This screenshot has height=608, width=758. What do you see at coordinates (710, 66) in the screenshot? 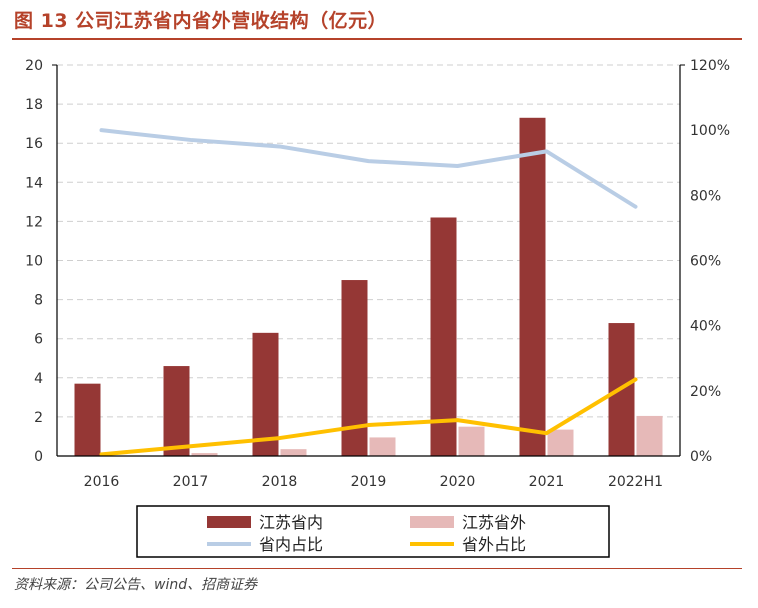
I see `right-axis-tick-label: 120%` at bounding box center [710, 66].